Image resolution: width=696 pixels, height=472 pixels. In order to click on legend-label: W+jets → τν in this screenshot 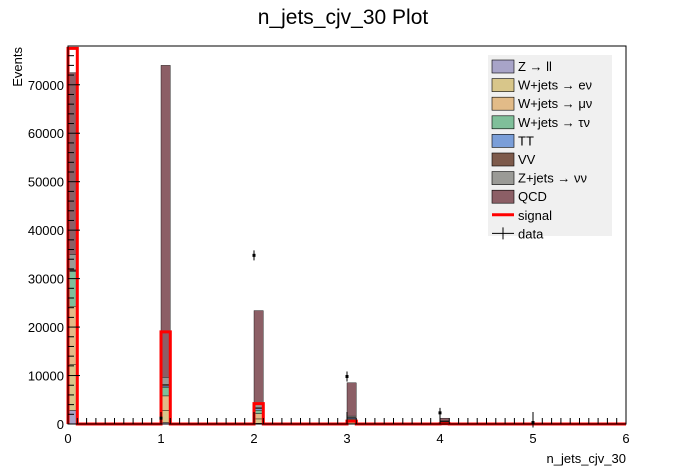, I will do `click(554, 122)`.